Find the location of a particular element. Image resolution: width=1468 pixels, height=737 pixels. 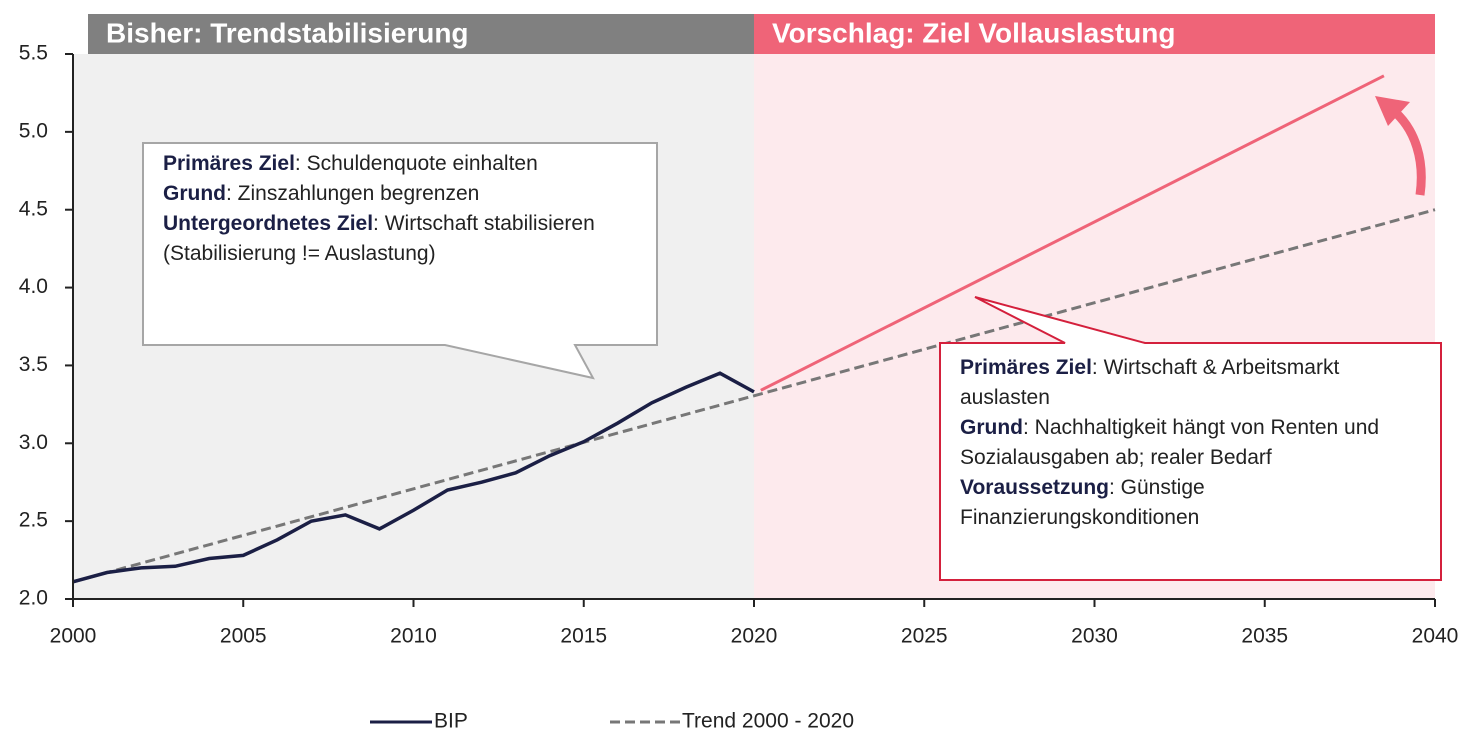

callout-paragraph: Grund: Zinszahlungen begrenzen is located at coordinates (398, 194).